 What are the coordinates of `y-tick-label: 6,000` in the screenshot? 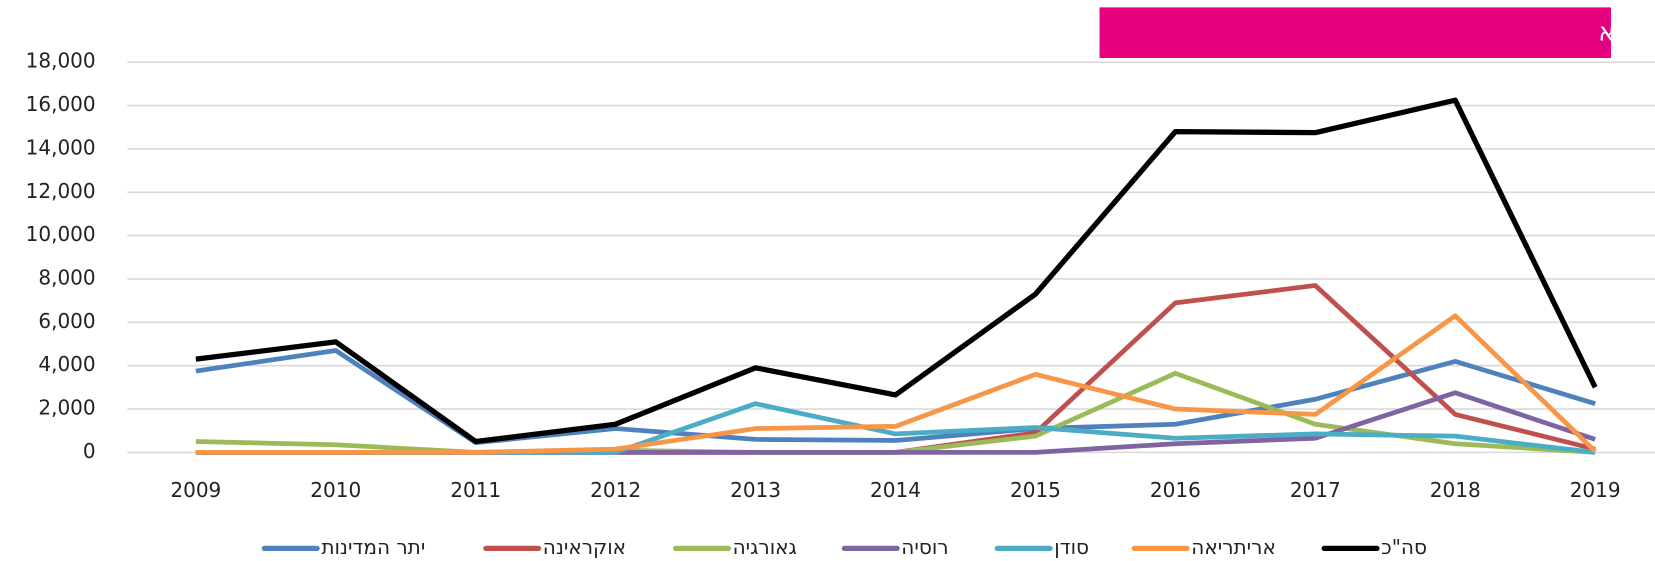 It's located at (66, 321).